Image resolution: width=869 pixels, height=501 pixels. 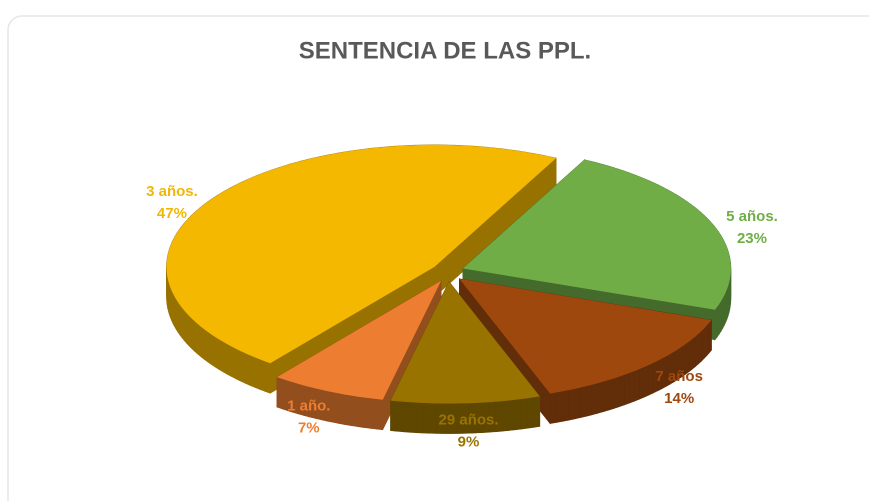 I want to click on data-label-category: 5 años., so click(x=752, y=216).